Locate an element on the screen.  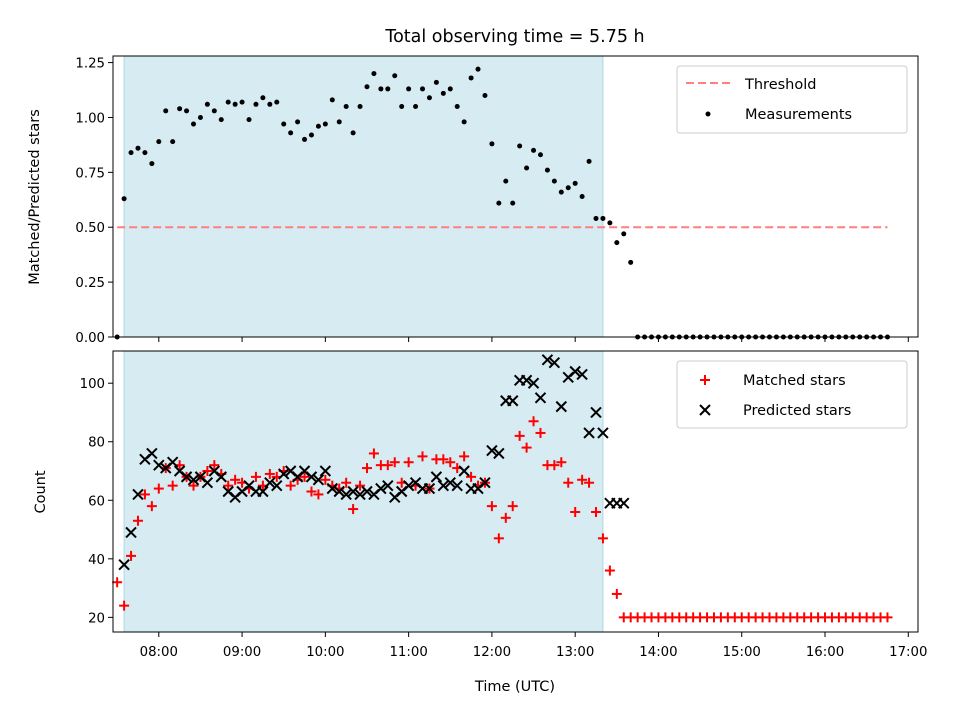
x-tick-label: 12:00 is located at coordinates (492, 652).